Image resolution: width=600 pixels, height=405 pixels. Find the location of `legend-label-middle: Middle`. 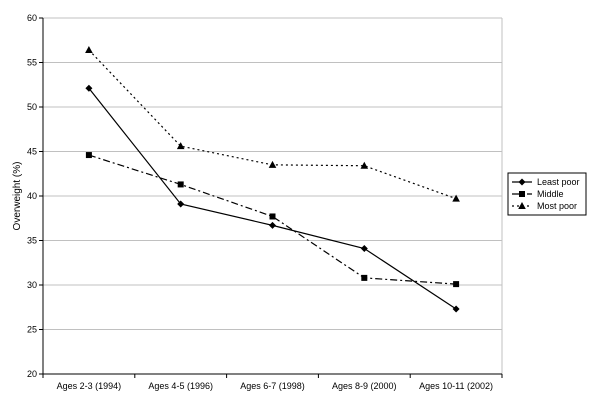

legend-label-middle: Middle is located at coordinates (550, 194).